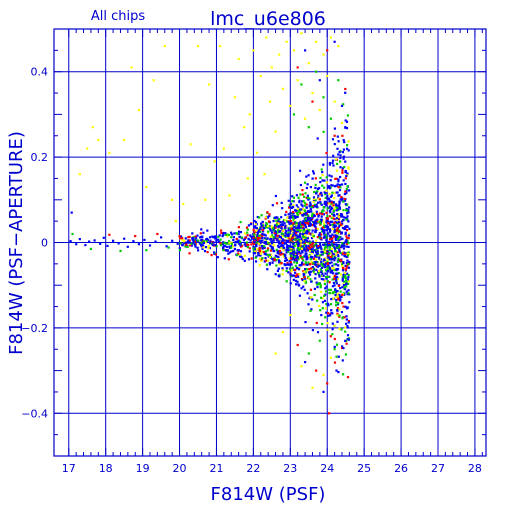 This screenshot has height=512, width=512. I want to click on x-tick-label: 23, so click(290, 468).